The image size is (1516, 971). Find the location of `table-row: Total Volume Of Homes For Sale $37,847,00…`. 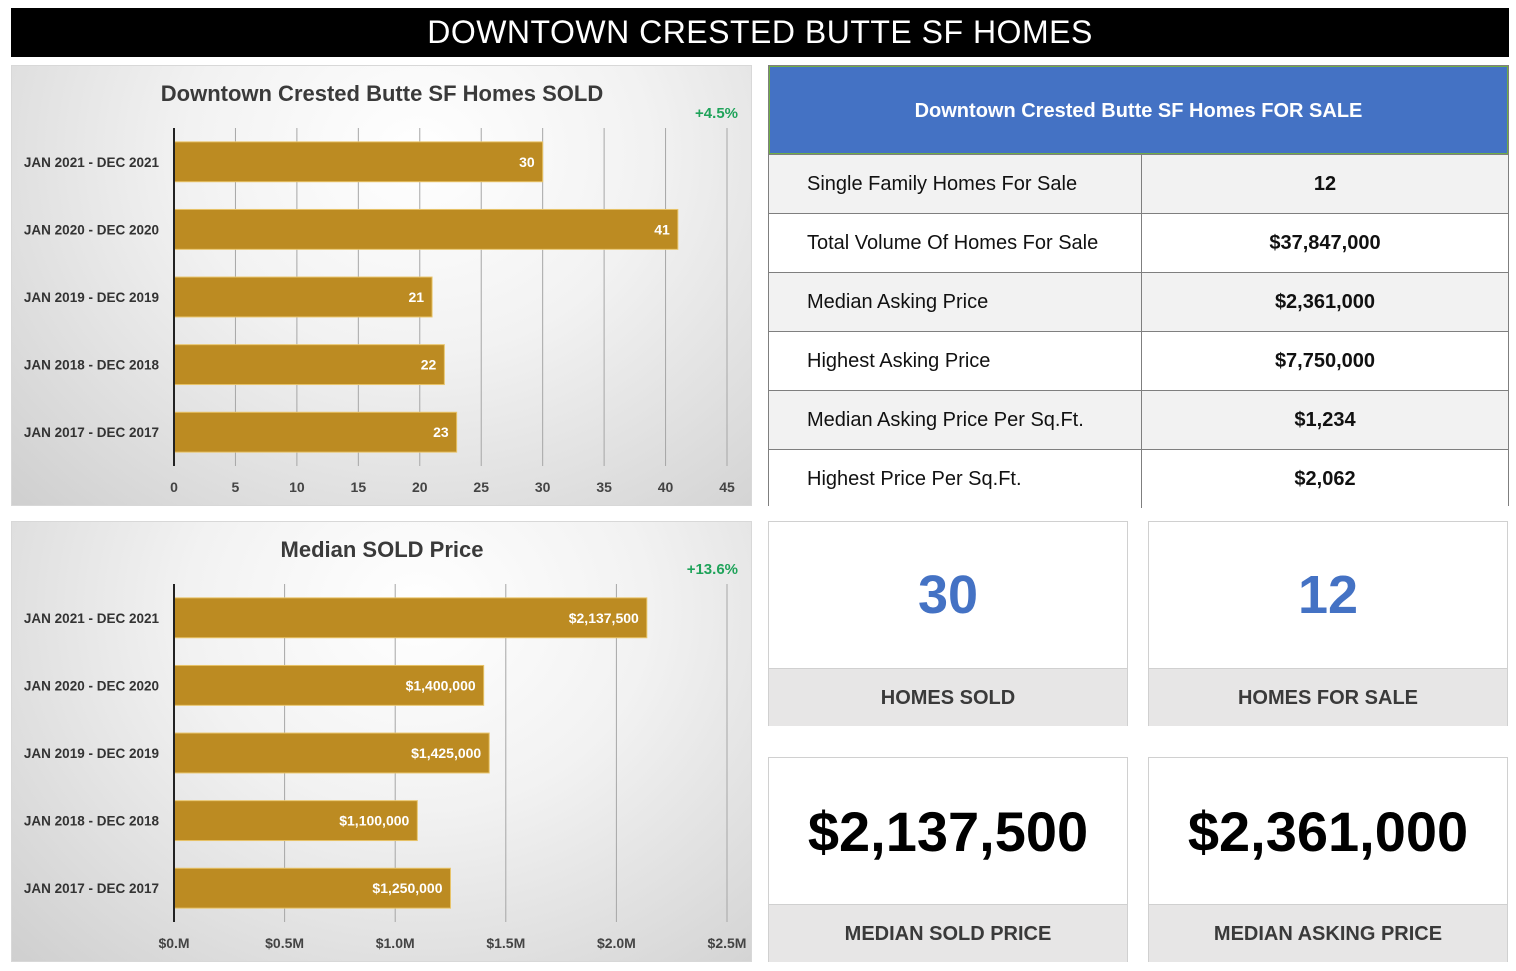

table-row: Total Volume Of Homes For Sale $37,847,00… is located at coordinates (1138, 242).